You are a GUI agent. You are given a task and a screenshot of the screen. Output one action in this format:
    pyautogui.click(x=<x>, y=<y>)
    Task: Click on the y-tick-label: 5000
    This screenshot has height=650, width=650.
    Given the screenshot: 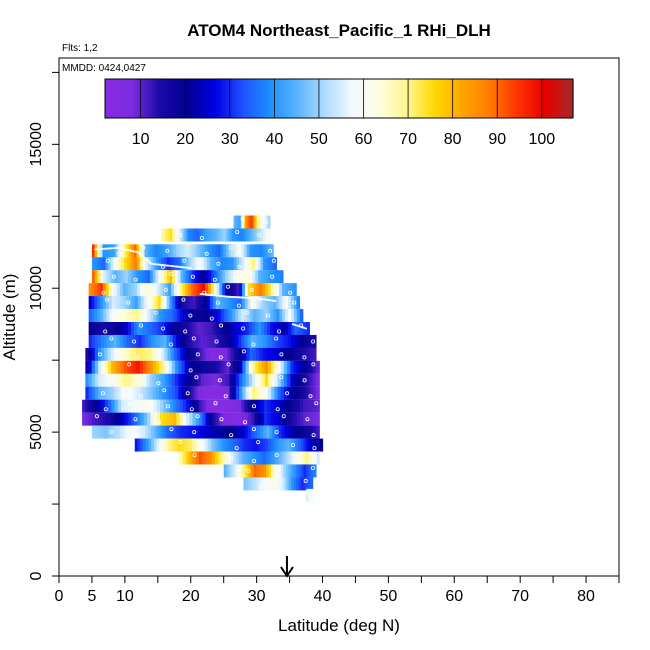 What is the action you would take?
    pyautogui.click(x=36, y=432)
    